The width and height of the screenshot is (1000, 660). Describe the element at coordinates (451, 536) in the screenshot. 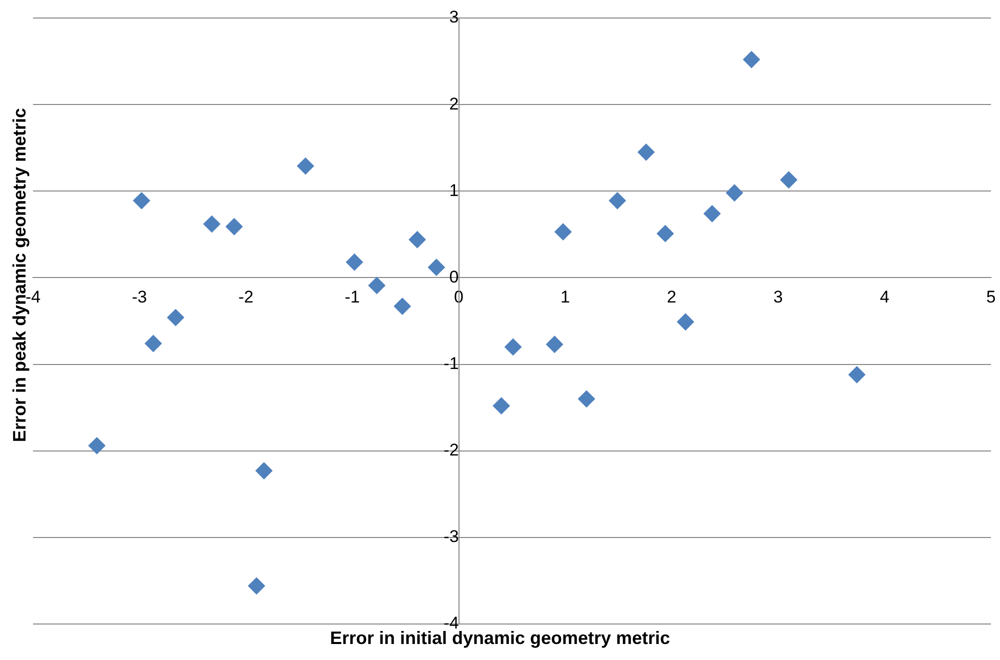

I see `y-tick-label: -3` at that location.